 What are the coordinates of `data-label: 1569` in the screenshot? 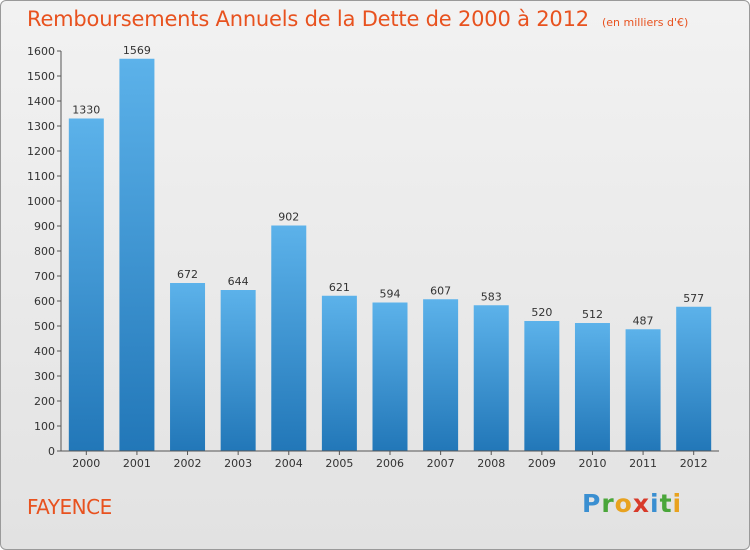 It's located at (137, 50).